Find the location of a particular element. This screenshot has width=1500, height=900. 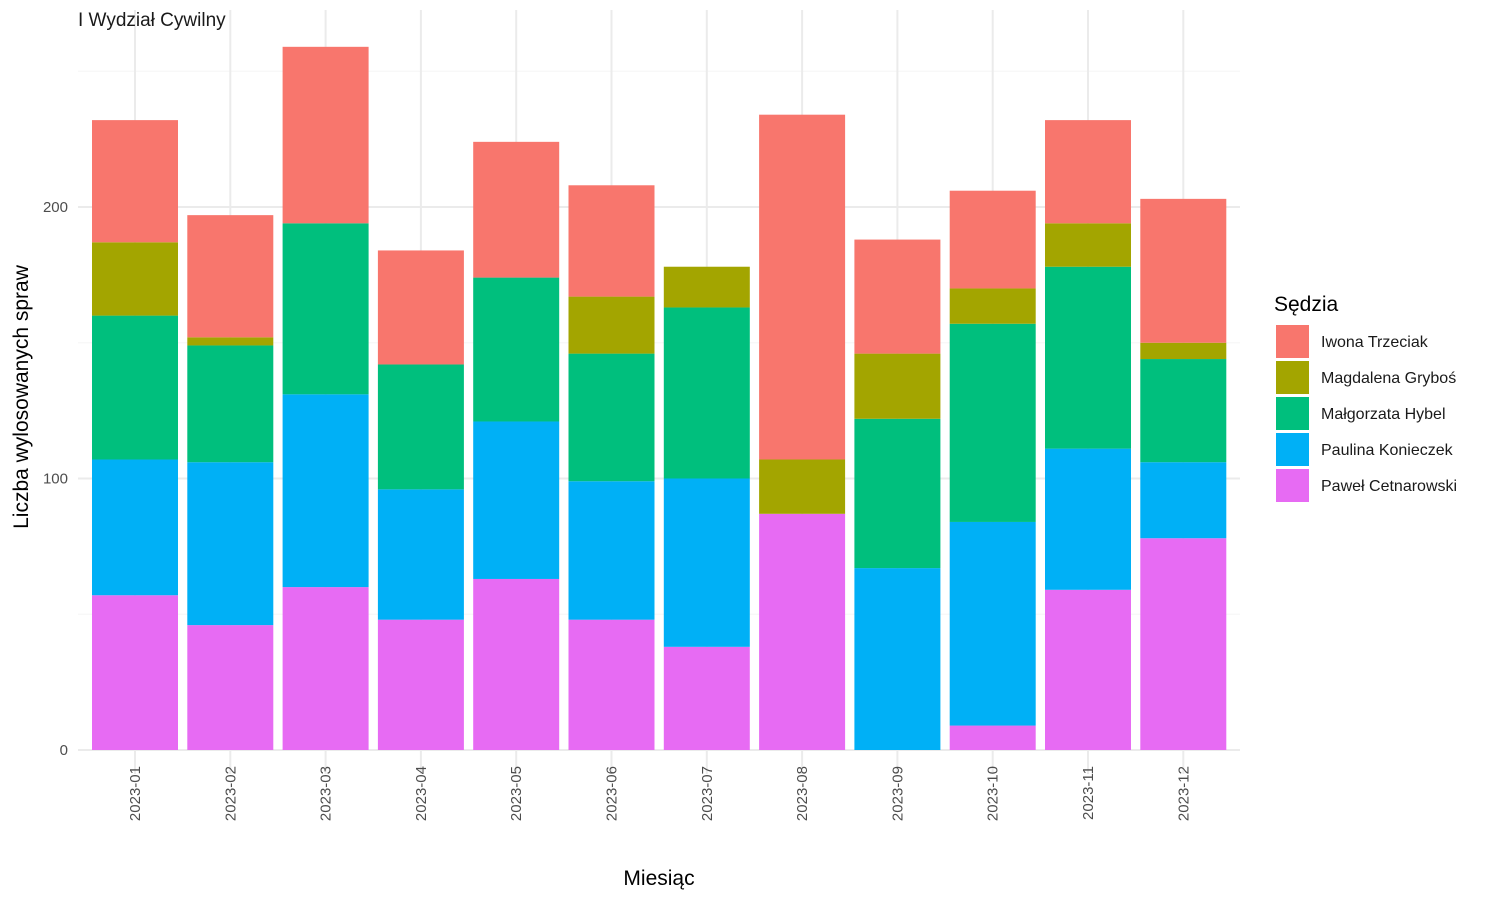

legend-label: Paweł Cetnarowski is located at coordinates (1389, 486).